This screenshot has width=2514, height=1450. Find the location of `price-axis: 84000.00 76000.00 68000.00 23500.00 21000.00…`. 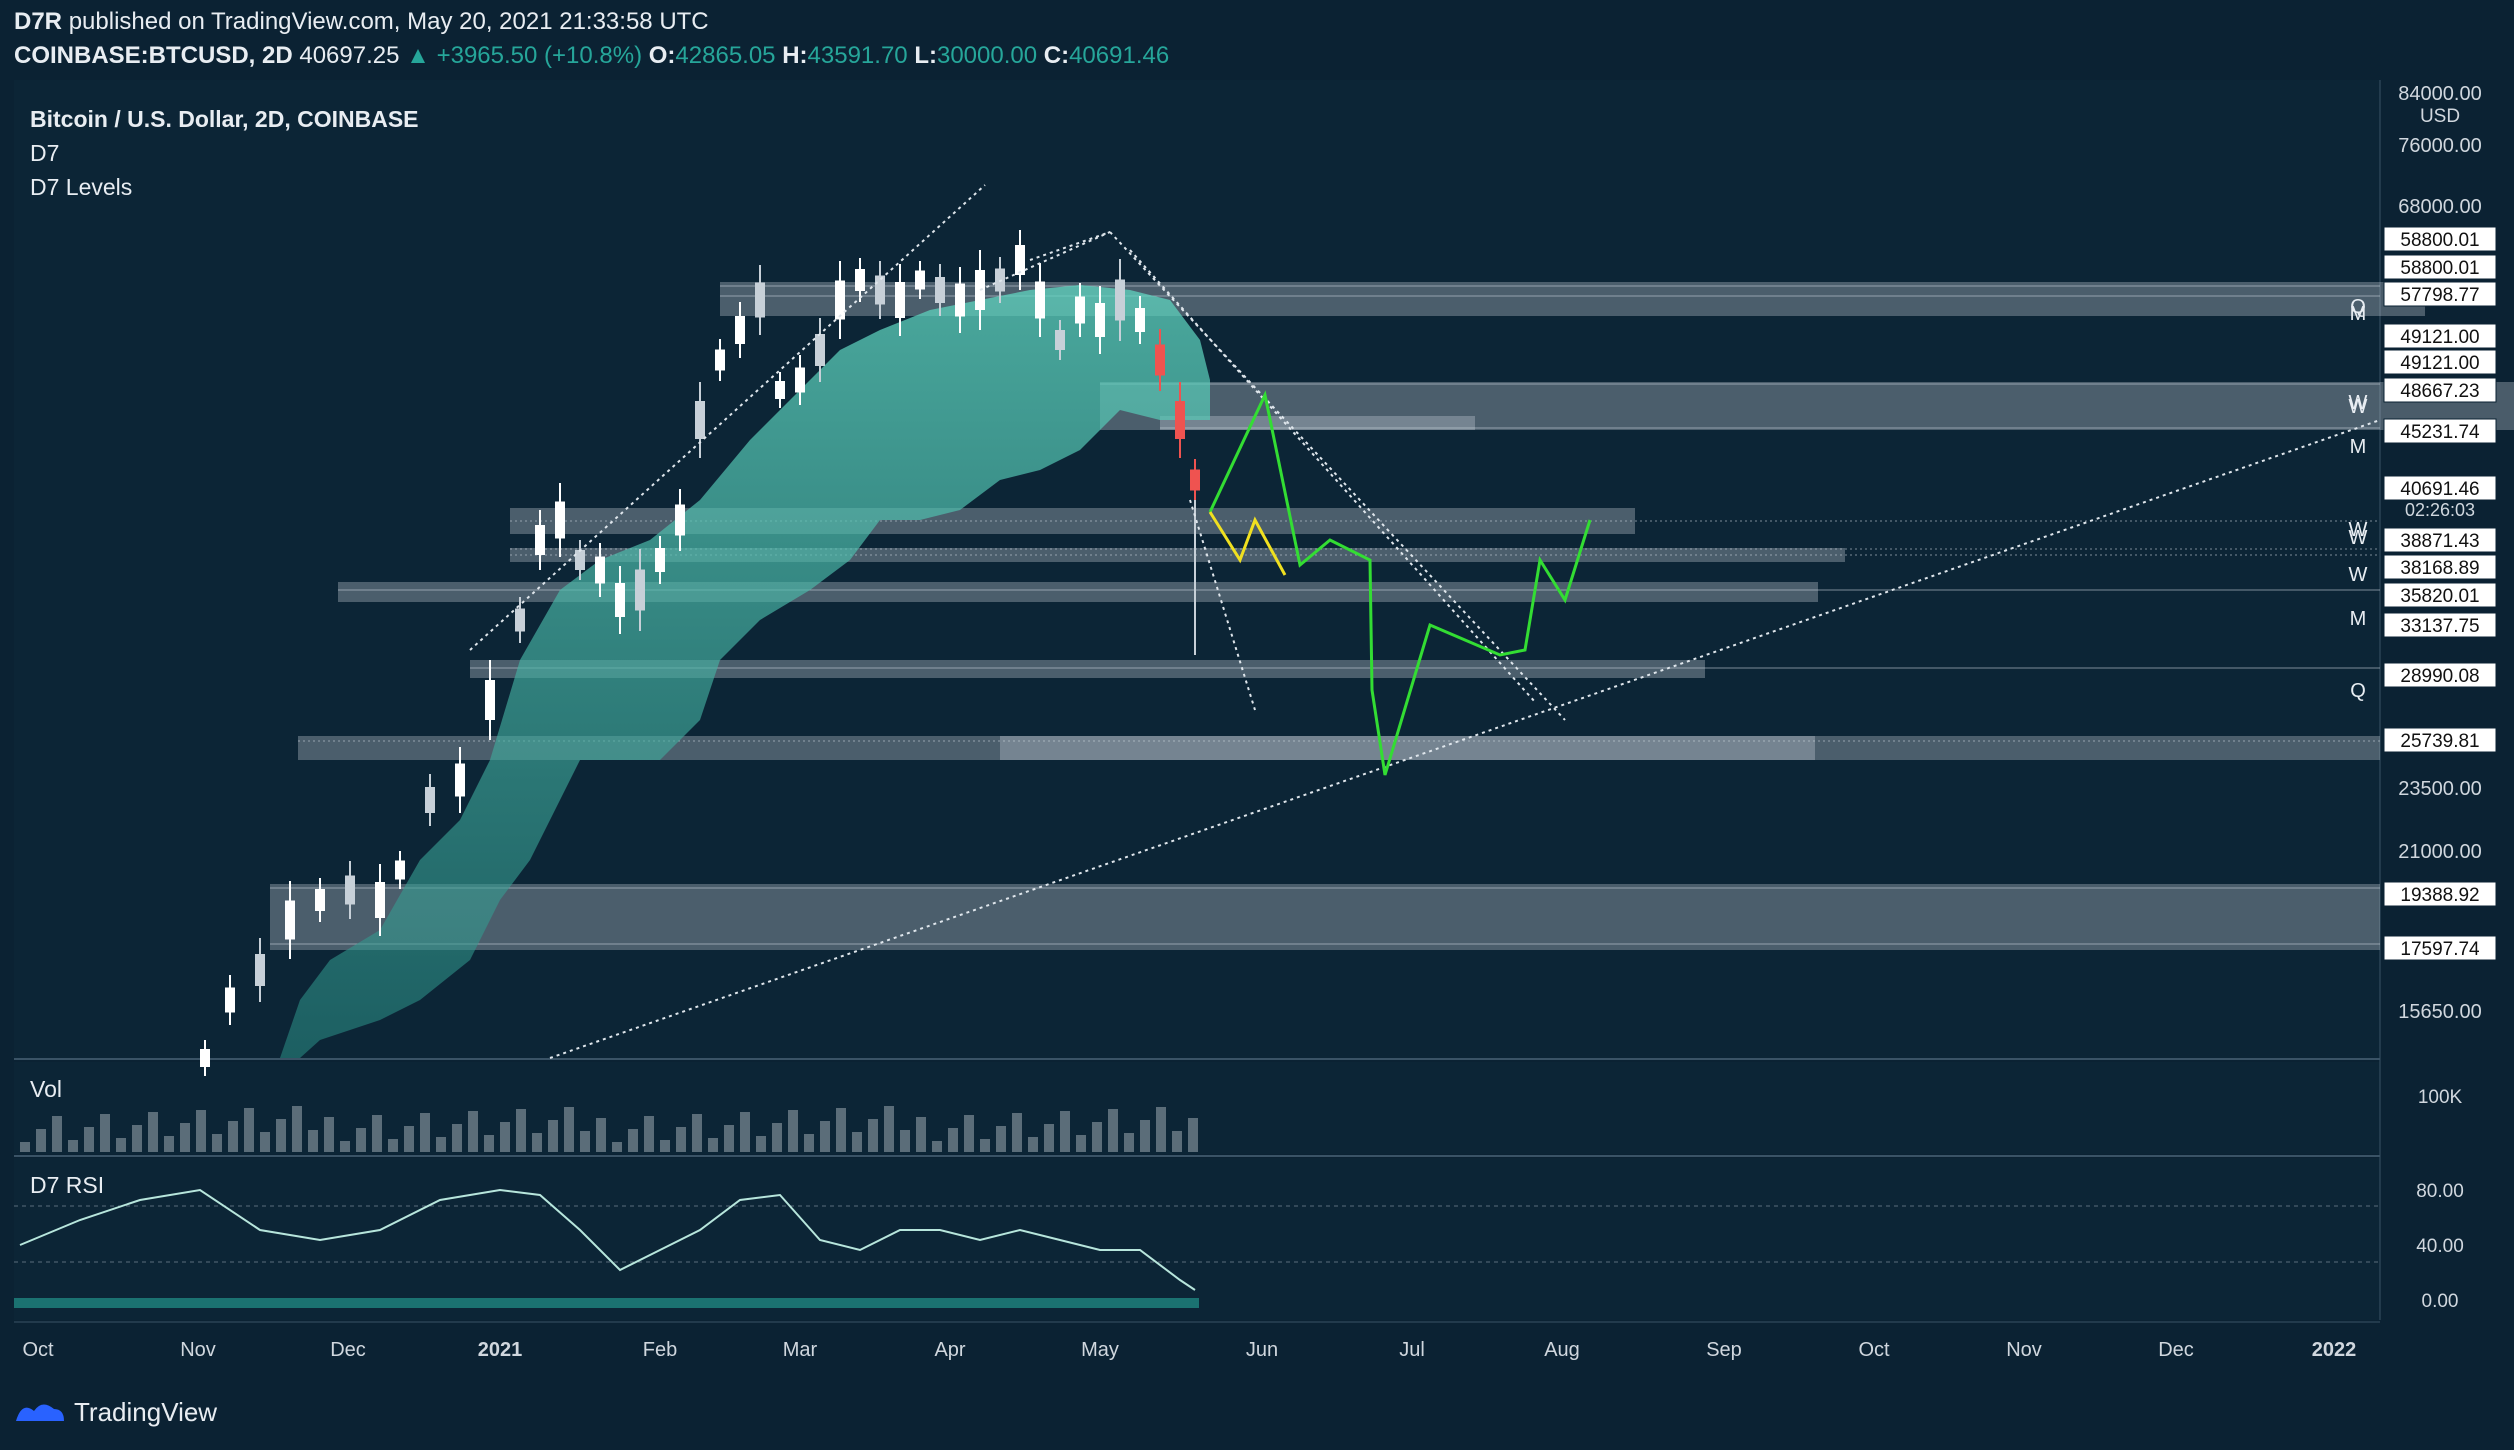

price-axis: 84000.00 76000.00 68000.00 23500.00 21000.00… is located at coordinates (2423, 697).